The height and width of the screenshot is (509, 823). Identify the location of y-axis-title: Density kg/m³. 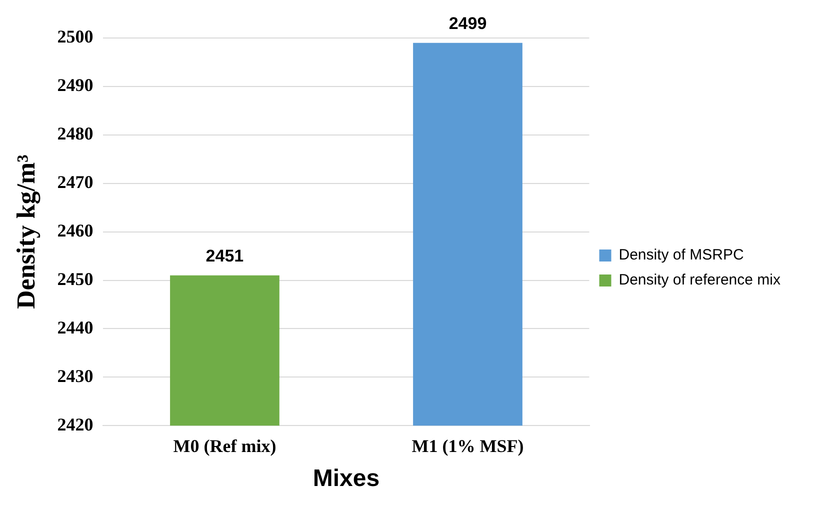
(25, 232).